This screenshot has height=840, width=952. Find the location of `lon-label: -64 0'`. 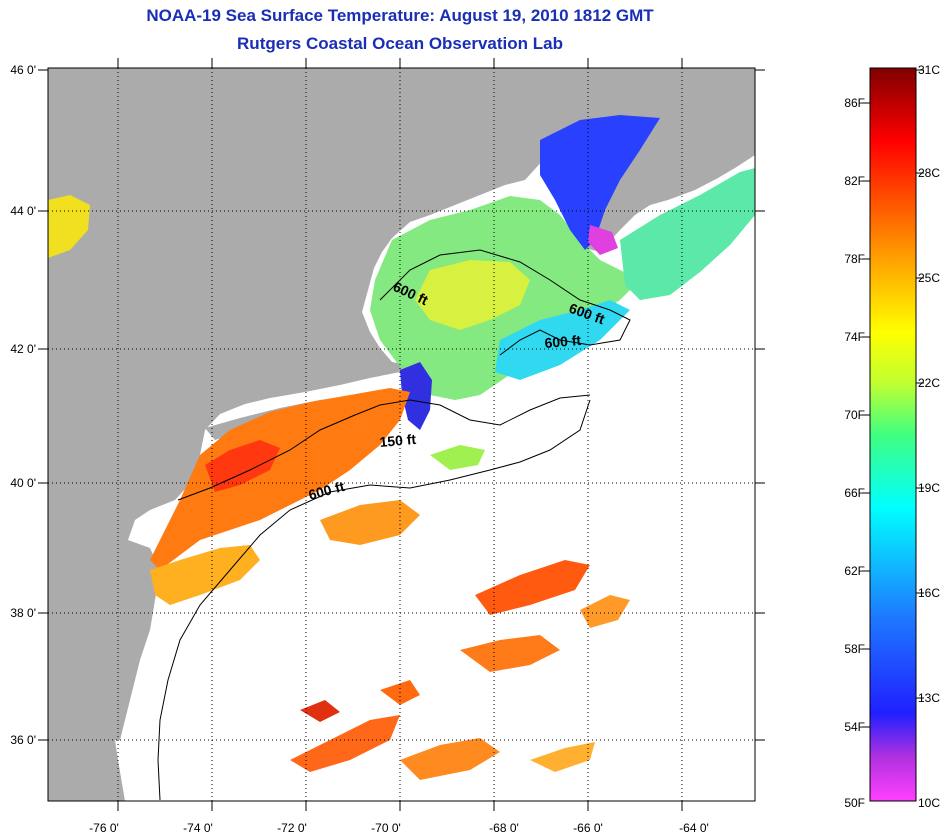

lon-label: -64 0' is located at coordinates (694, 828).